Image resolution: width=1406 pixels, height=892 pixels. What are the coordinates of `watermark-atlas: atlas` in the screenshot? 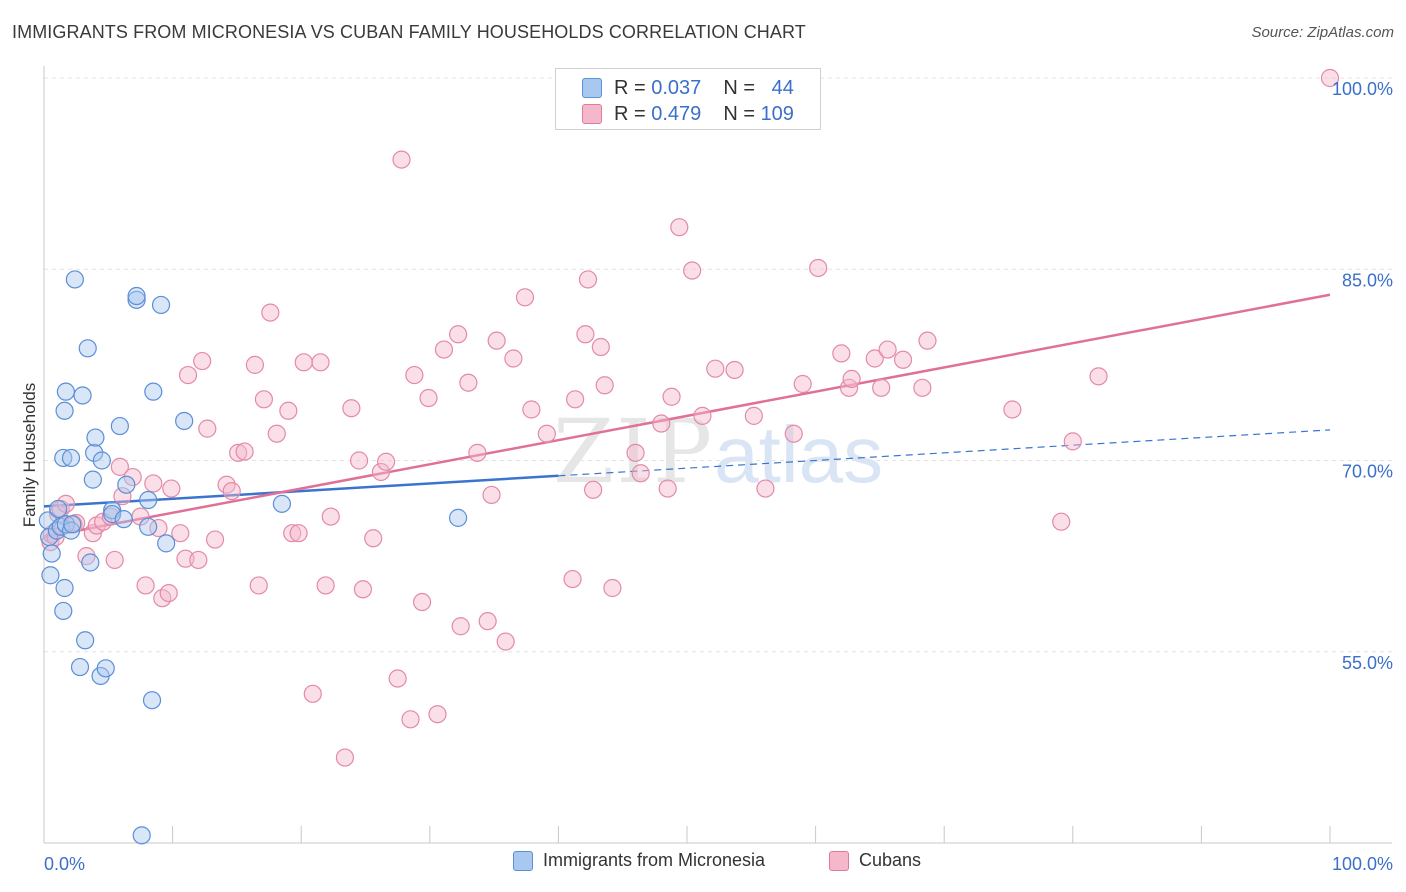 It's located at (799, 454).